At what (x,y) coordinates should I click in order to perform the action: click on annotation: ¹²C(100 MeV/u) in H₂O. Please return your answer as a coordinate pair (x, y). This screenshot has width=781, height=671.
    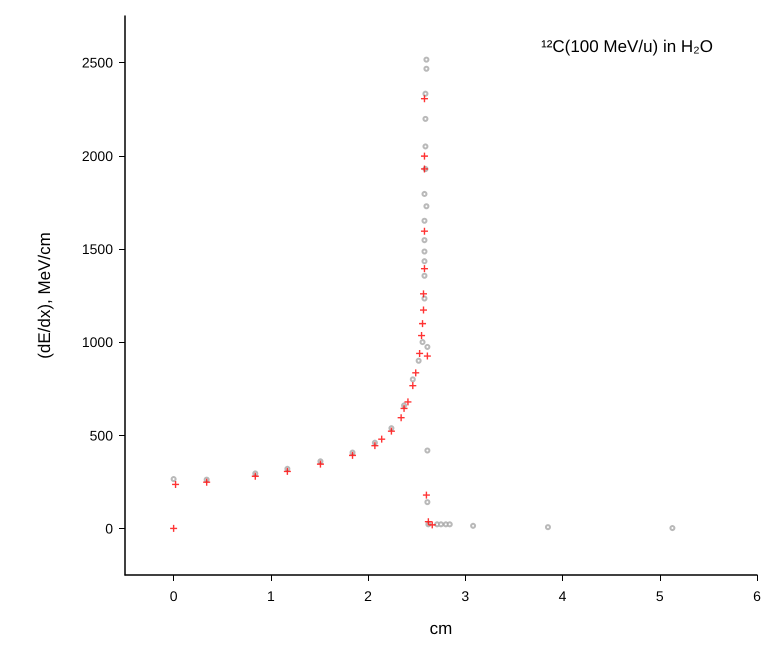
    Looking at the image, I should click on (627, 46).